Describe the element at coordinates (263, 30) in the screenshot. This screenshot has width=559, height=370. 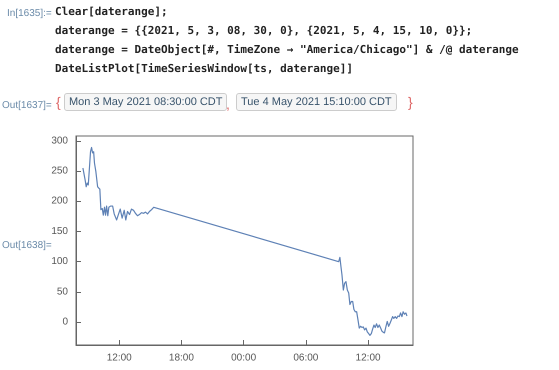
I see `text: daterange = {{2021, 5, 3, 08, 30, 0}, {2021, 5, 4, 15, 10, 0}};` at that location.